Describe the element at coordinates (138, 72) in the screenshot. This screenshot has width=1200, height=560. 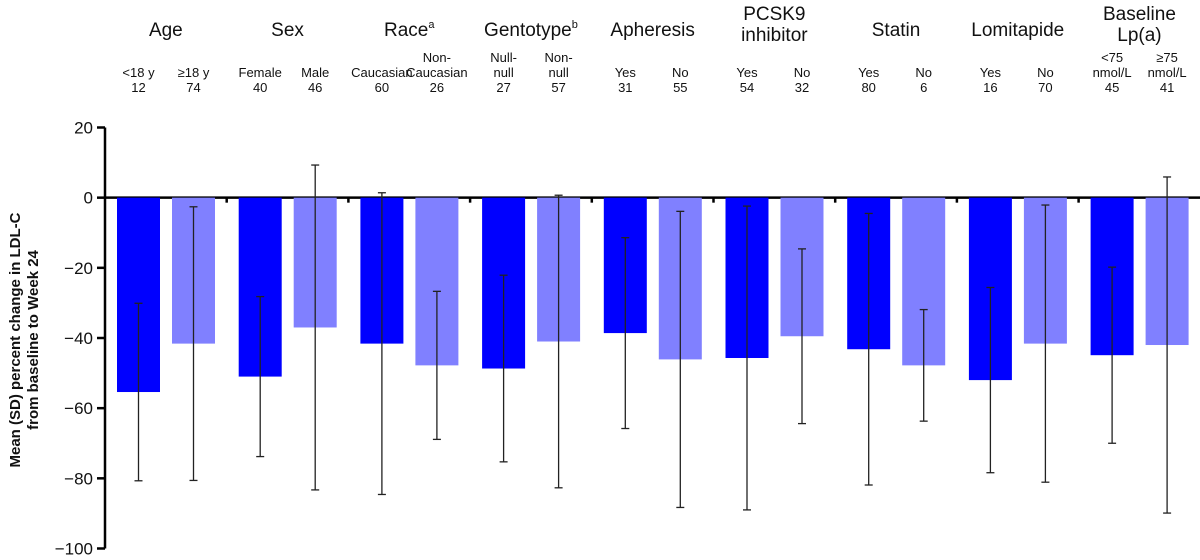
I see `subgroup-label: <18 y` at that location.